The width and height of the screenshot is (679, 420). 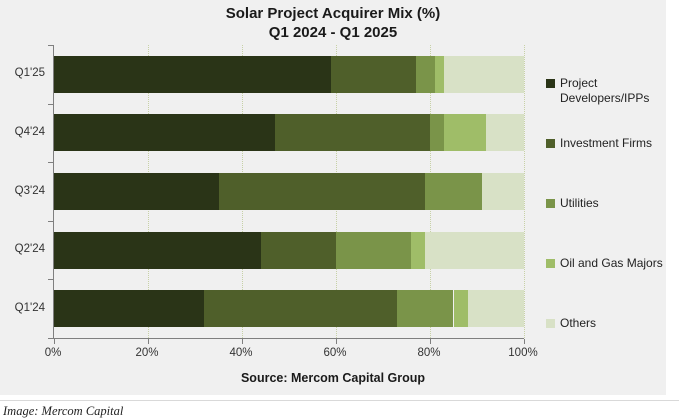 What do you see at coordinates (147, 353) in the screenshot?
I see `x-axis-label: 20%` at bounding box center [147, 353].